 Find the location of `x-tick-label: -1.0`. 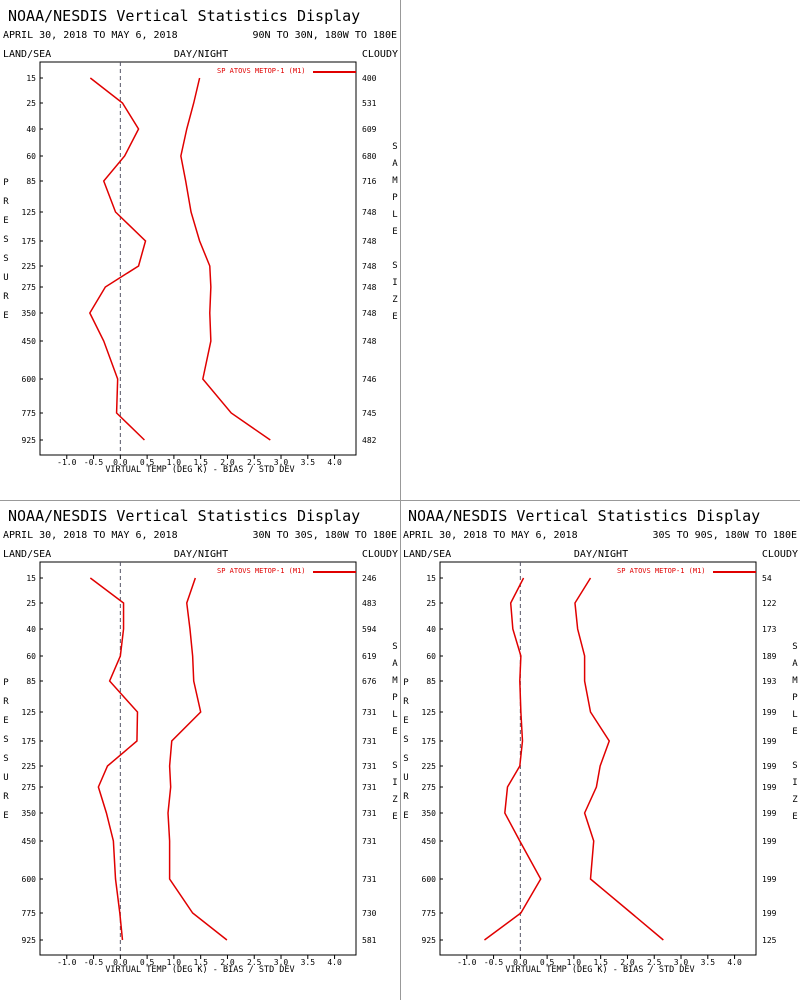

x-tick-label: -1.0 is located at coordinates (466, 962).